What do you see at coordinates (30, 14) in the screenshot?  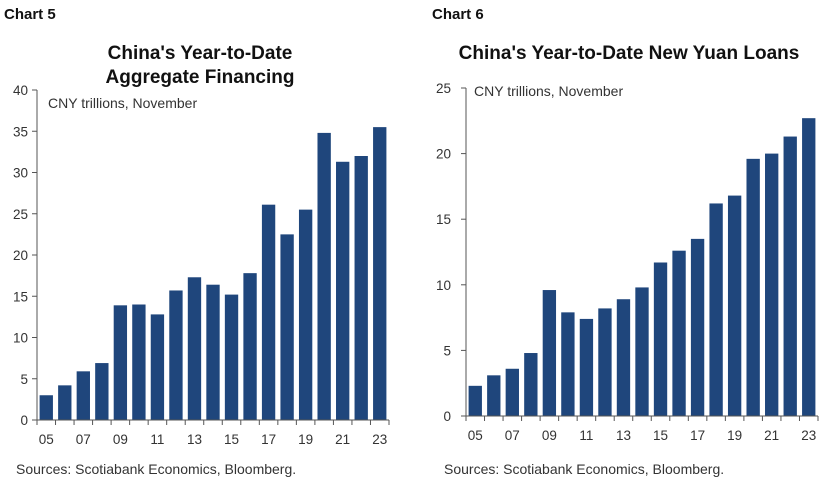 I see `chart-number-label: Chart 5` at bounding box center [30, 14].